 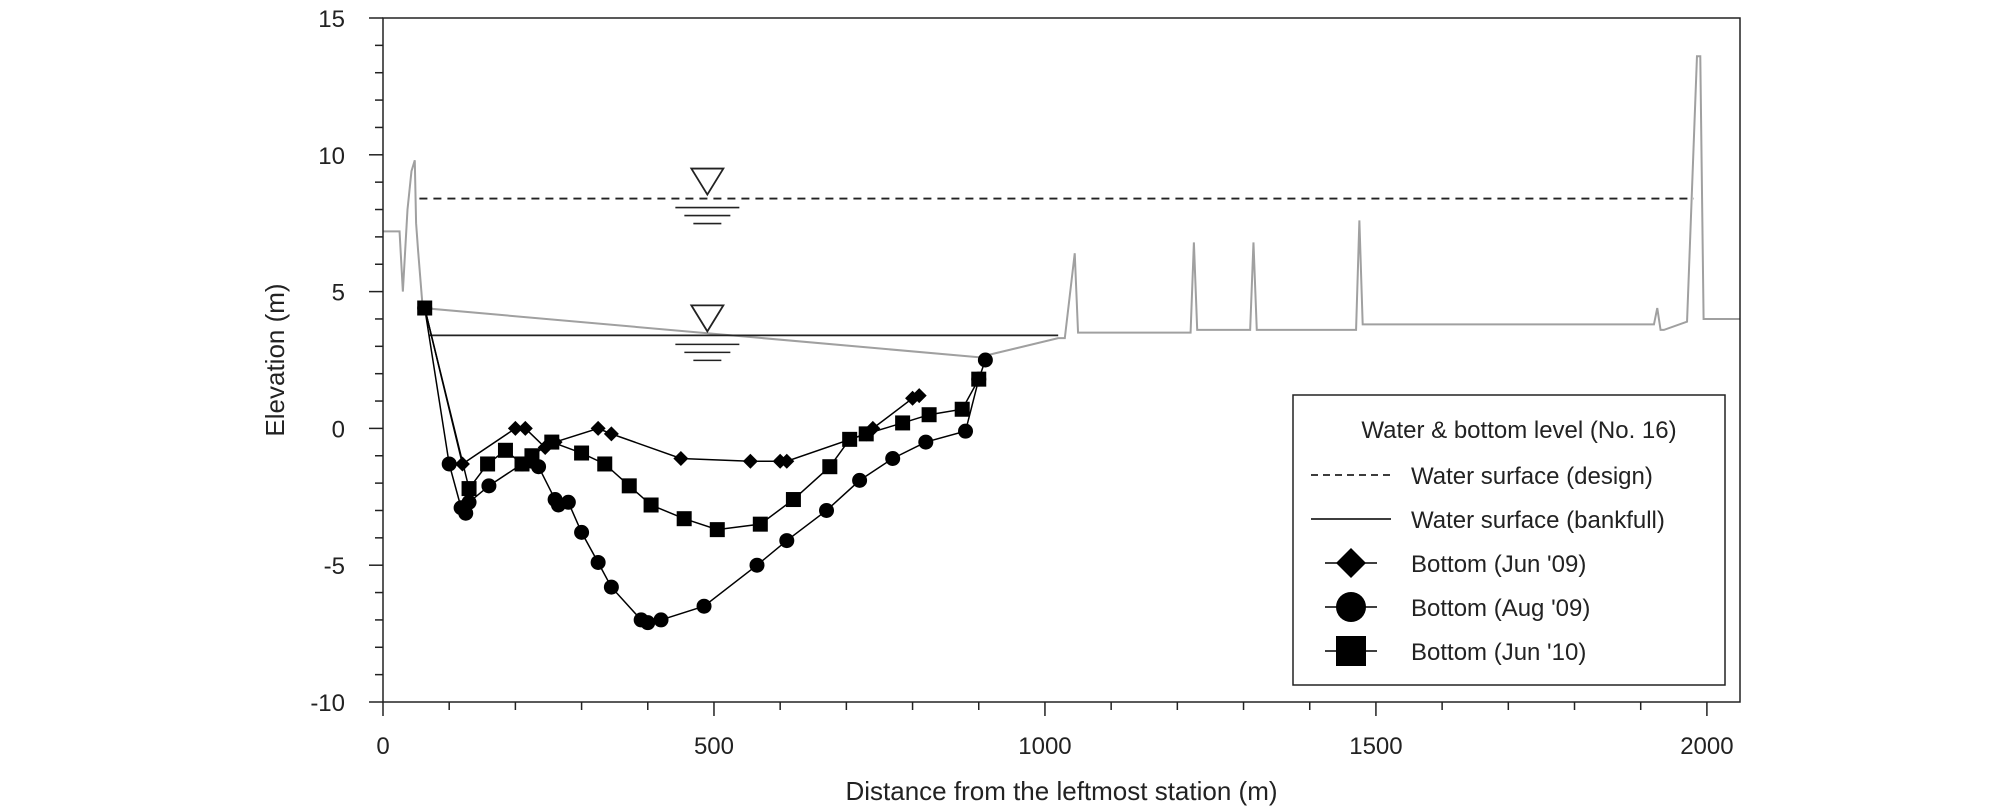 I want to click on legend-marker-square-icon, so click(x=1351, y=651).